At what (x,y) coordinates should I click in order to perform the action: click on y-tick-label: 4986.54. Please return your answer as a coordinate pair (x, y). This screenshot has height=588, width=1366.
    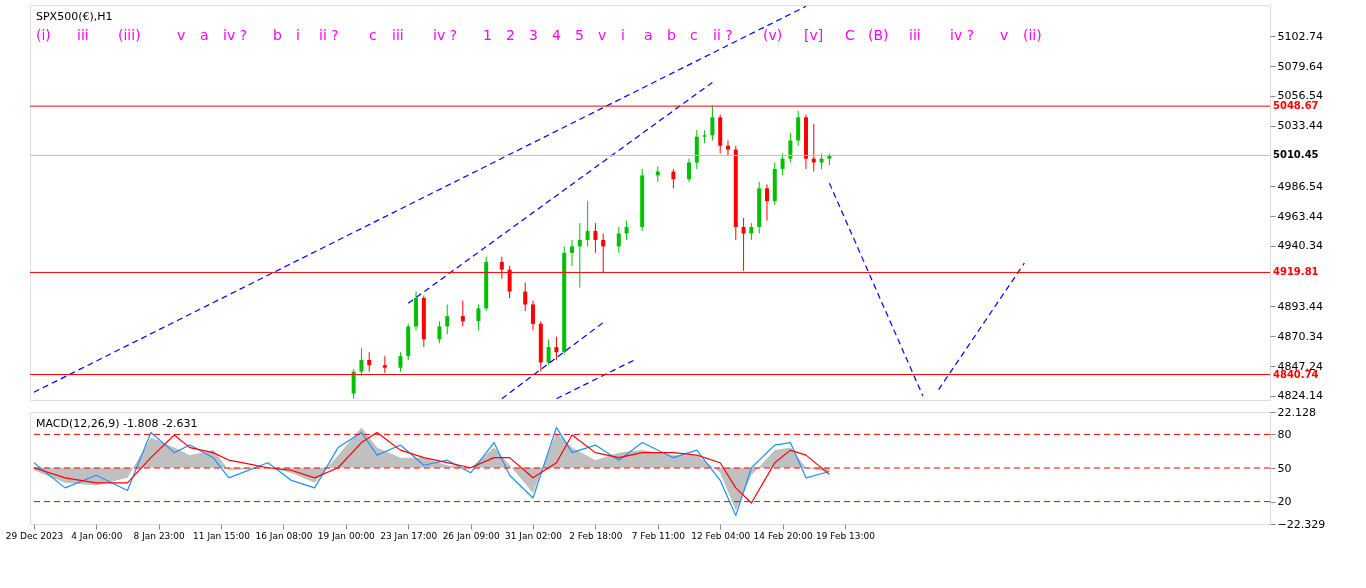
    Looking at the image, I should click on (1300, 186).